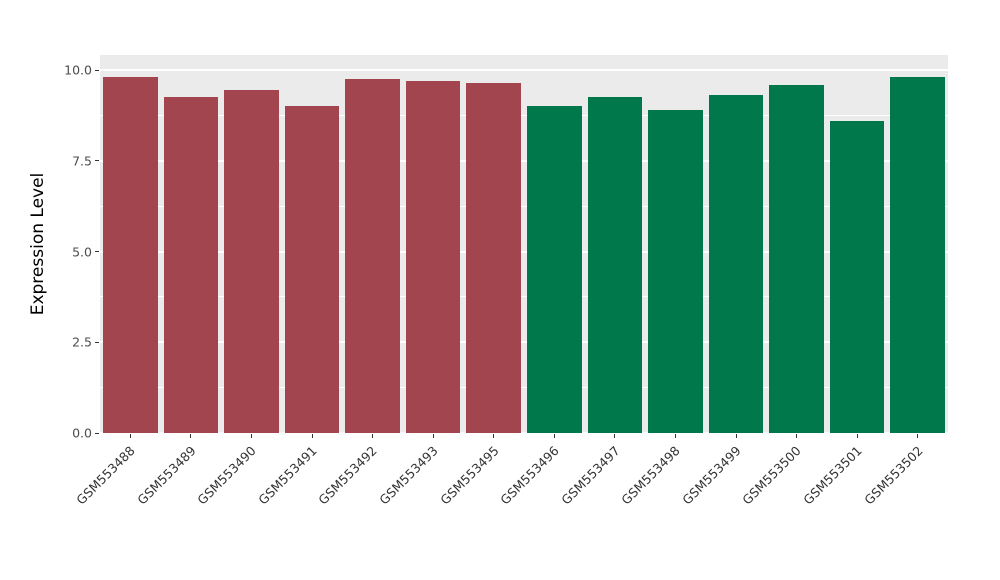 The height and width of the screenshot is (580, 1000). Describe the element at coordinates (917, 255) in the screenshot. I see `bar-GSM553502` at that location.